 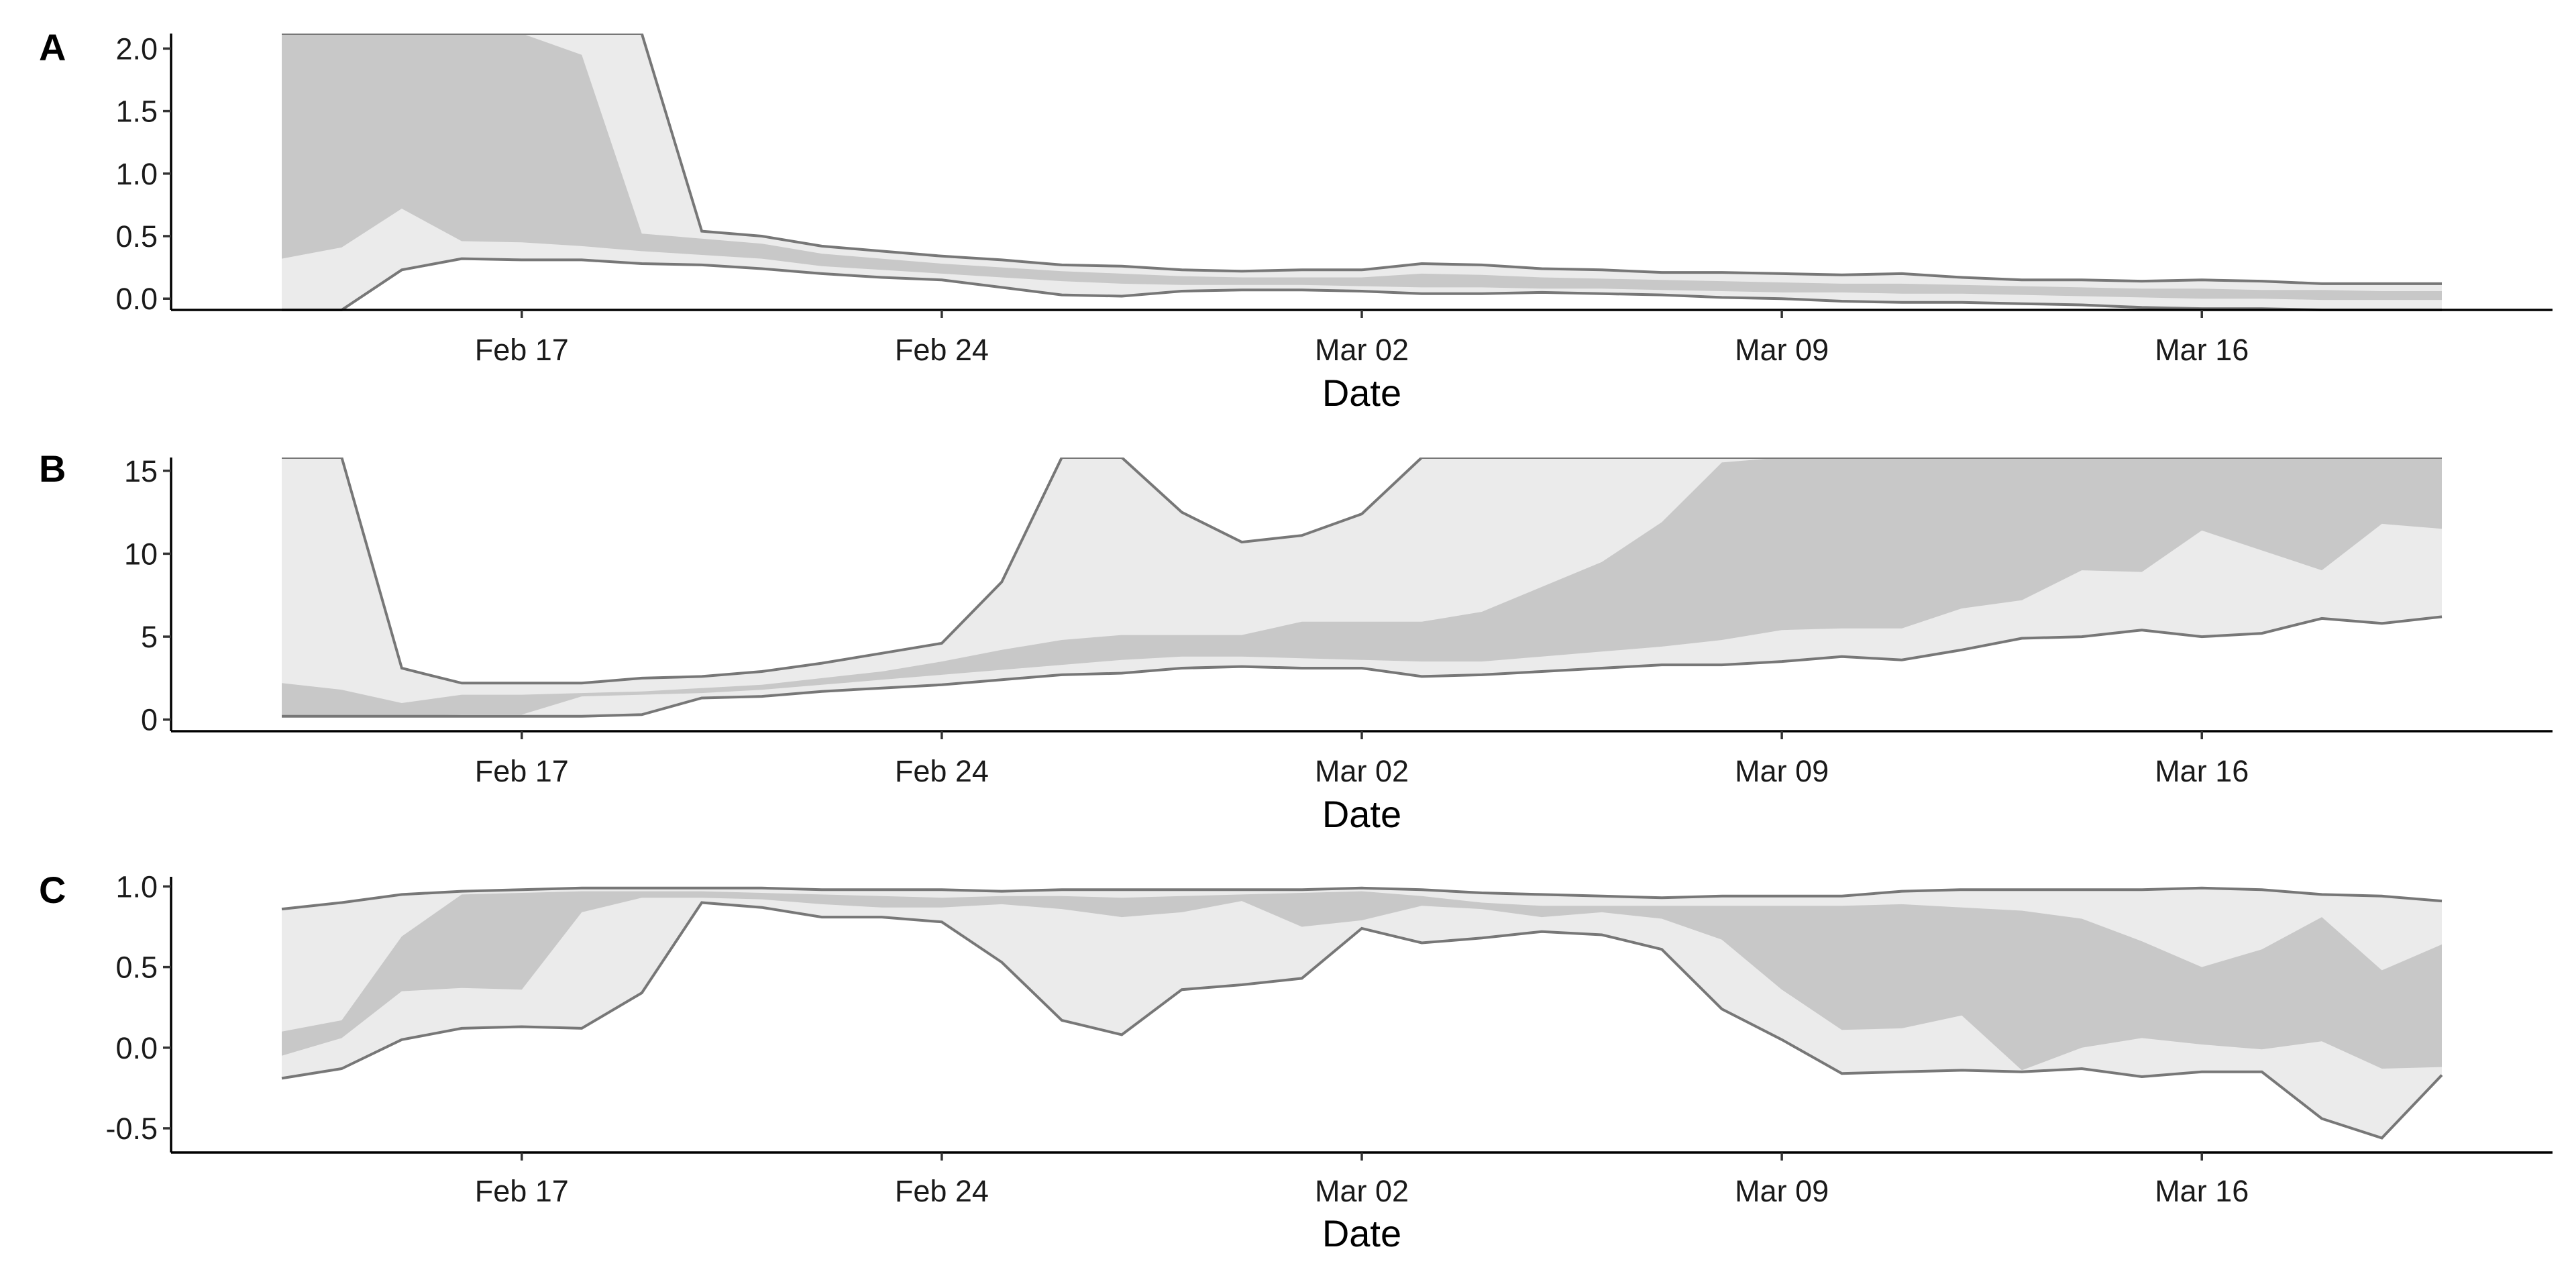 What do you see at coordinates (1362, 898) in the screenshot?
I see `upper-bound-line` at bounding box center [1362, 898].